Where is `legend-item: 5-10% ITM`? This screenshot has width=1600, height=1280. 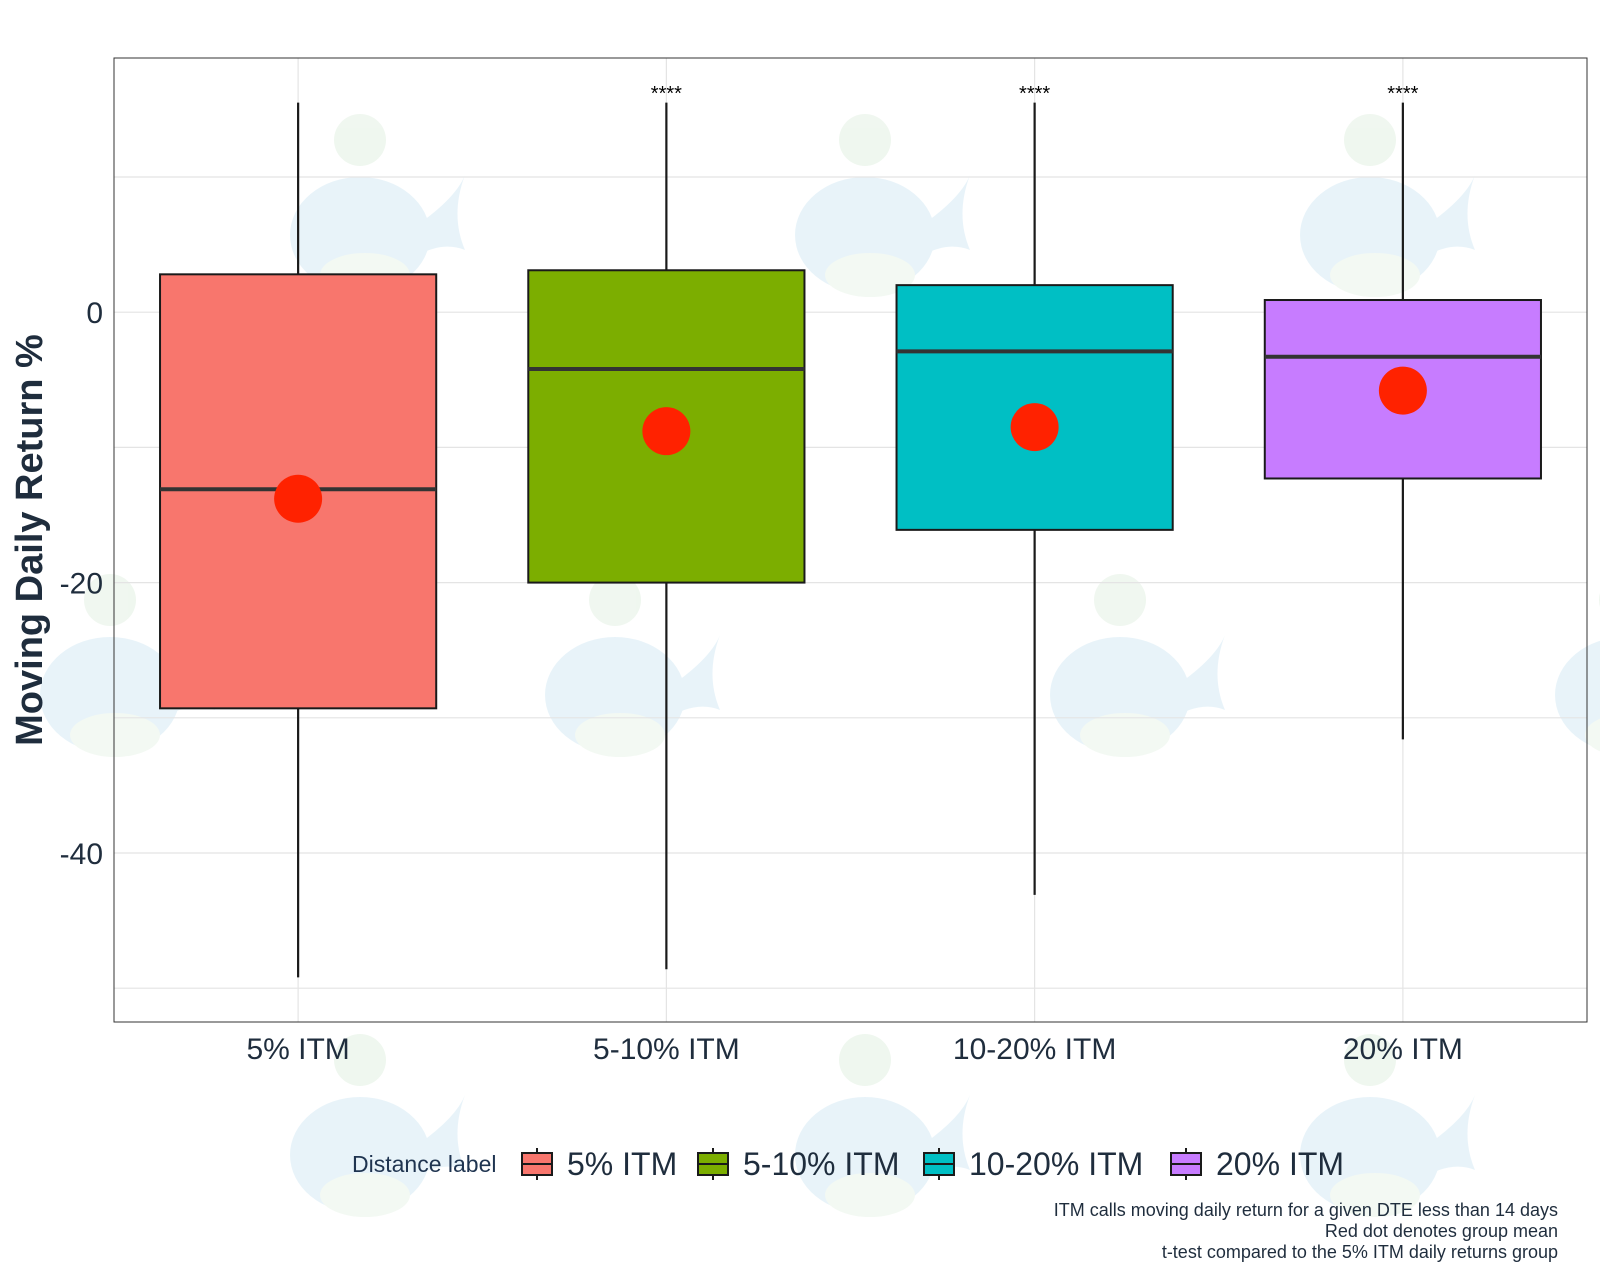 legend-item: 5-10% ITM is located at coordinates (798, 1164).